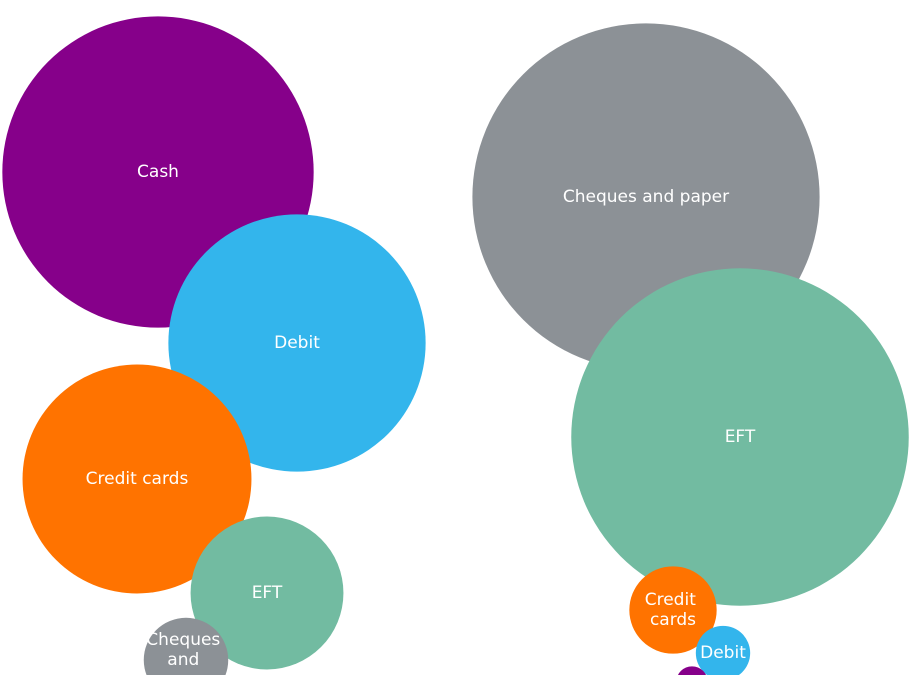 The width and height of the screenshot is (921, 675). What do you see at coordinates (158, 172) in the screenshot?
I see `bubble-label: Cash` at bounding box center [158, 172].